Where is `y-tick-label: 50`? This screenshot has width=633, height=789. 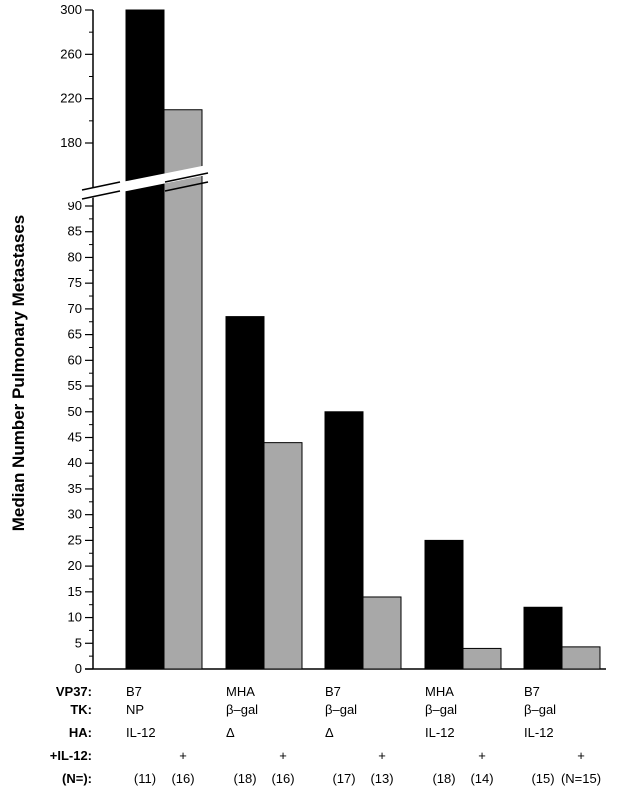
y-tick-label: 50 is located at coordinates (75, 411).